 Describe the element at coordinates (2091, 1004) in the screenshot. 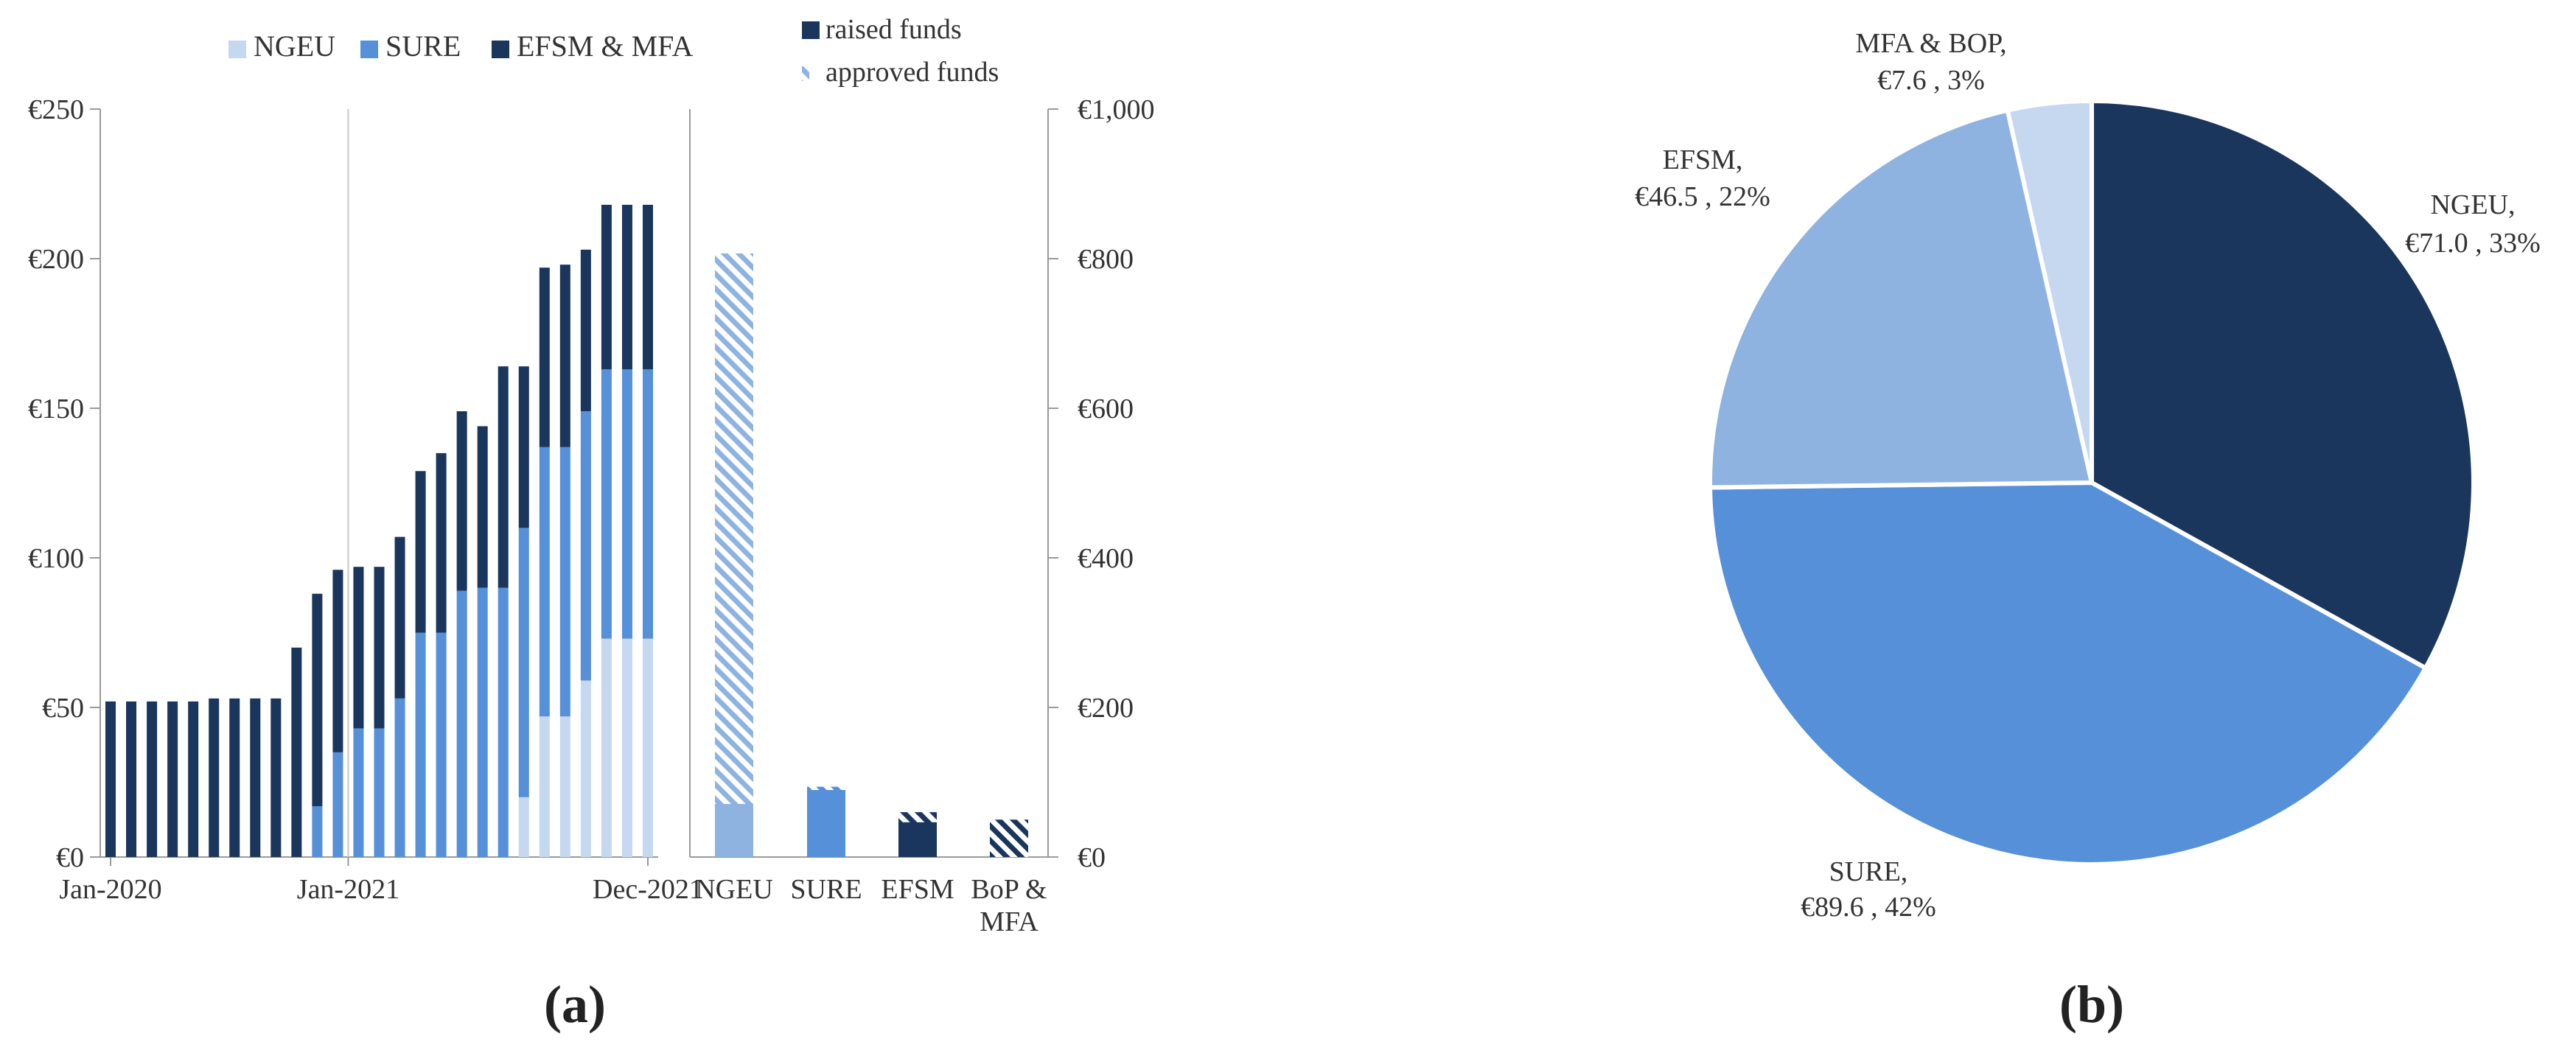

I see `panel-label-b: (b)` at that location.